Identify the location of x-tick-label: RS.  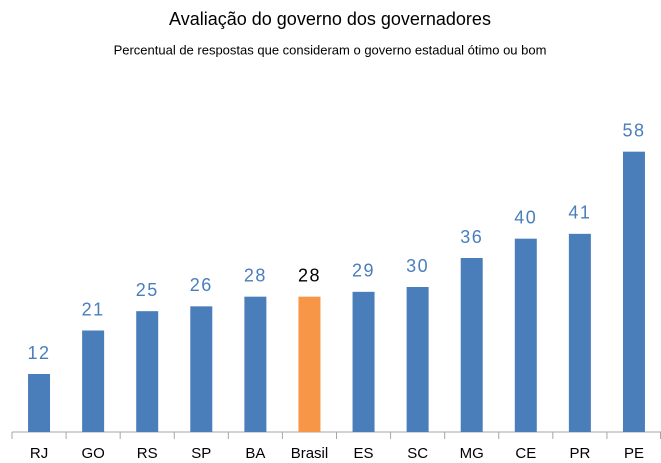
(147, 453).